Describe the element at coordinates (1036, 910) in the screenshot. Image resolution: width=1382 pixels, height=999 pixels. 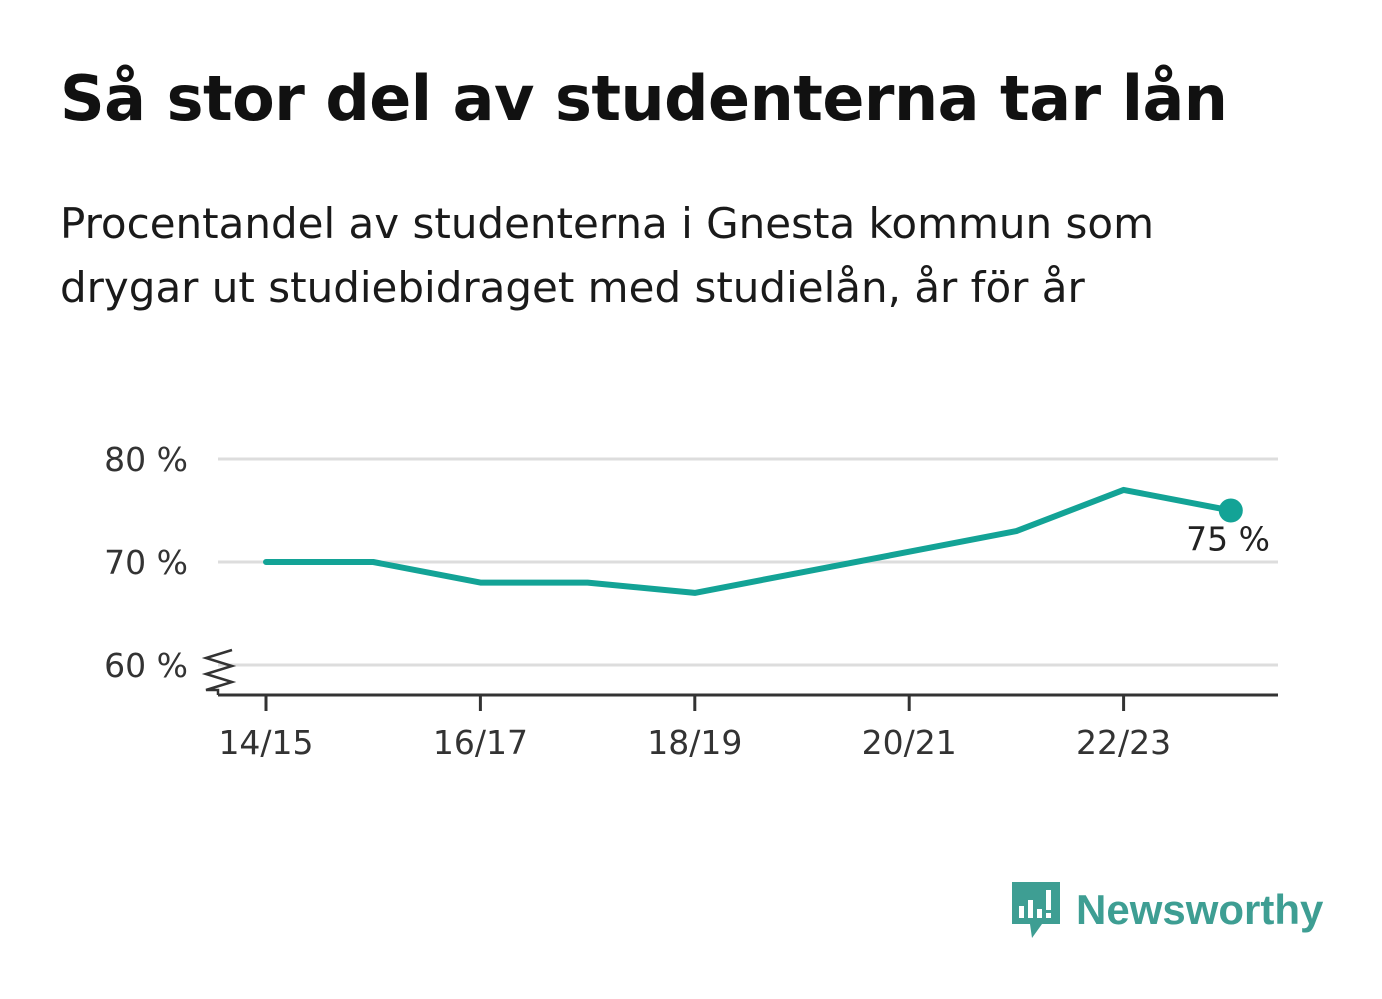
I see `bar-chart-speech-bubble-icon` at that location.